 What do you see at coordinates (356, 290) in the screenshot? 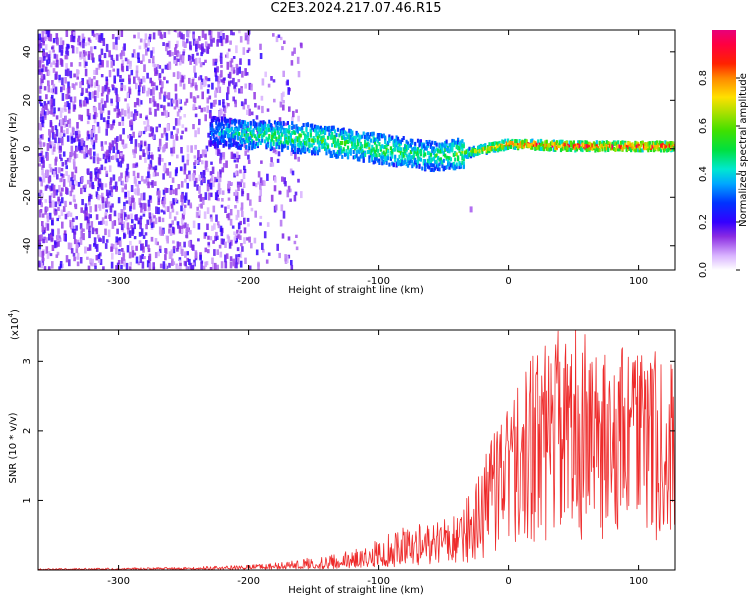
I see `spectrogram-xlabel: Height of straight line (km)` at bounding box center [356, 290].